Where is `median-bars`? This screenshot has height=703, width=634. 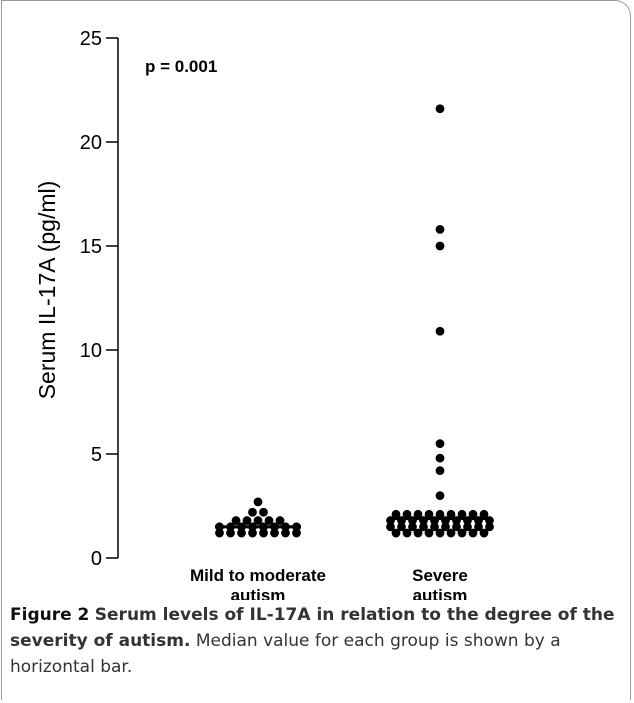
median-bars is located at coordinates (352, 522).